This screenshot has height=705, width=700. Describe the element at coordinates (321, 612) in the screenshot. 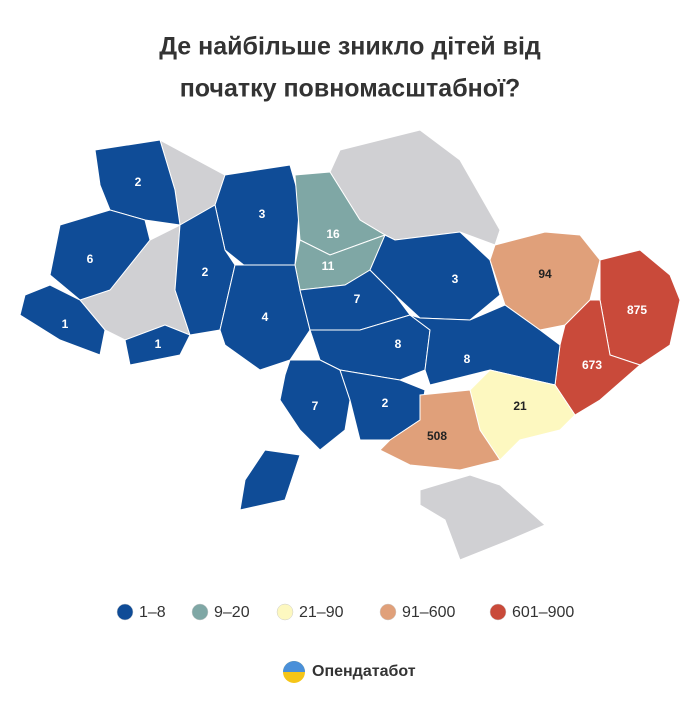

I see `legend-label: 21–90` at that location.